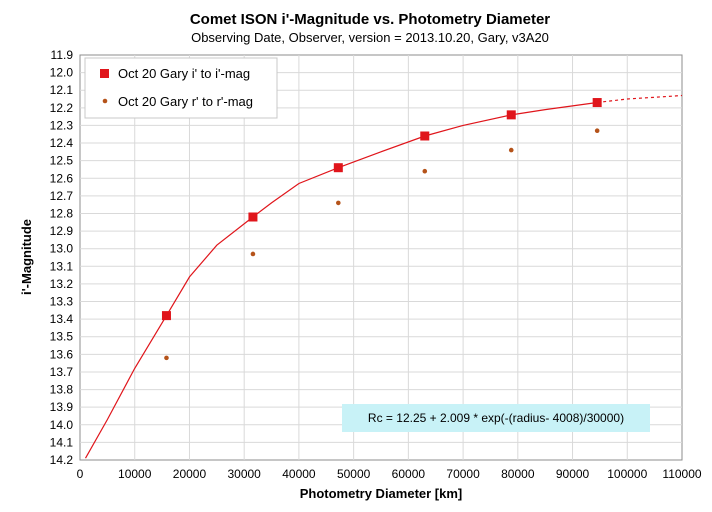 The width and height of the screenshot is (712, 512). Describe the element at coordinates (80, 474) in the screenshot. I see `x-tick-label: 0` at that location.